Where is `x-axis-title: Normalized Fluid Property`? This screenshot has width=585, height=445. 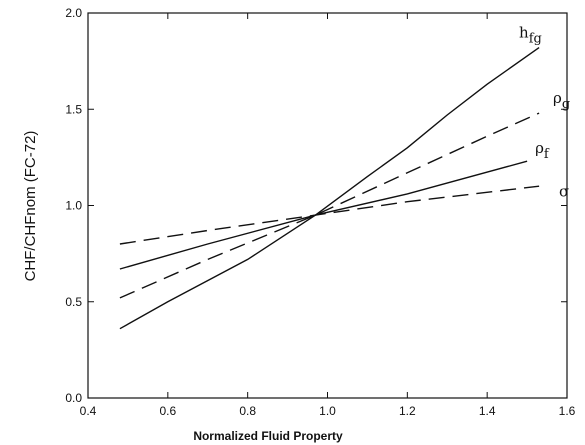 x-axis-title: Normalized Fluid Property is located at coordinates (268, 436).